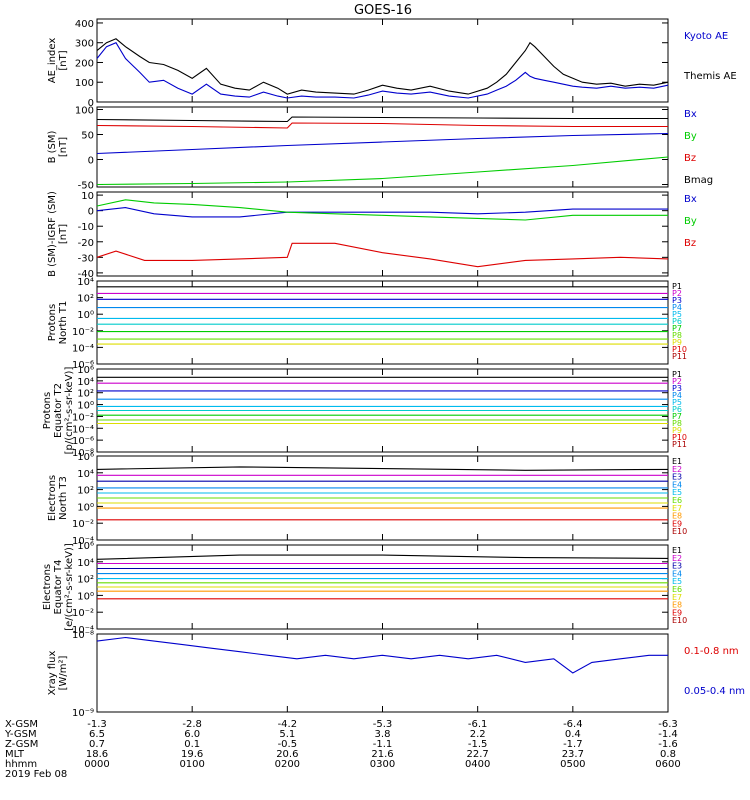 The width and height of the screenshot is (750, 800). What do you see at coordinates (83, 635) in the screenshot?
I see `y-tick-label: 10⁻⁸` at bounding box center [83, 635].